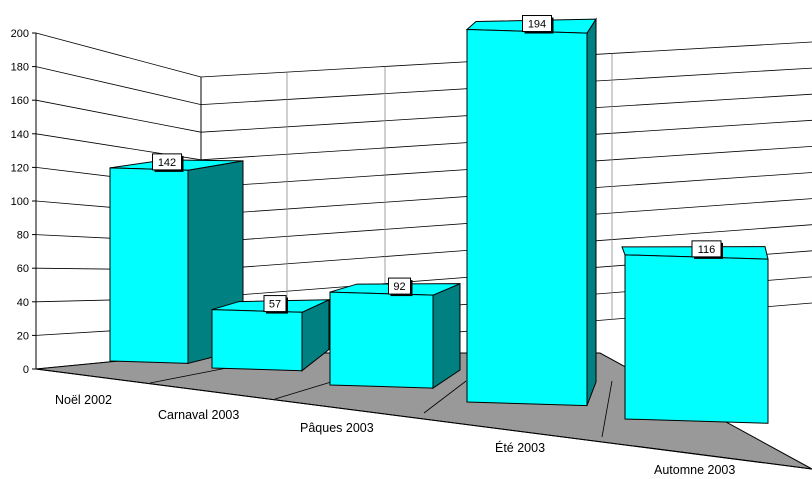 The width and height of the screenshot is (812, 479). Describe the element at coordinates (26, 370) in the screenshot. I see `y-tick-label: 0` at that location.